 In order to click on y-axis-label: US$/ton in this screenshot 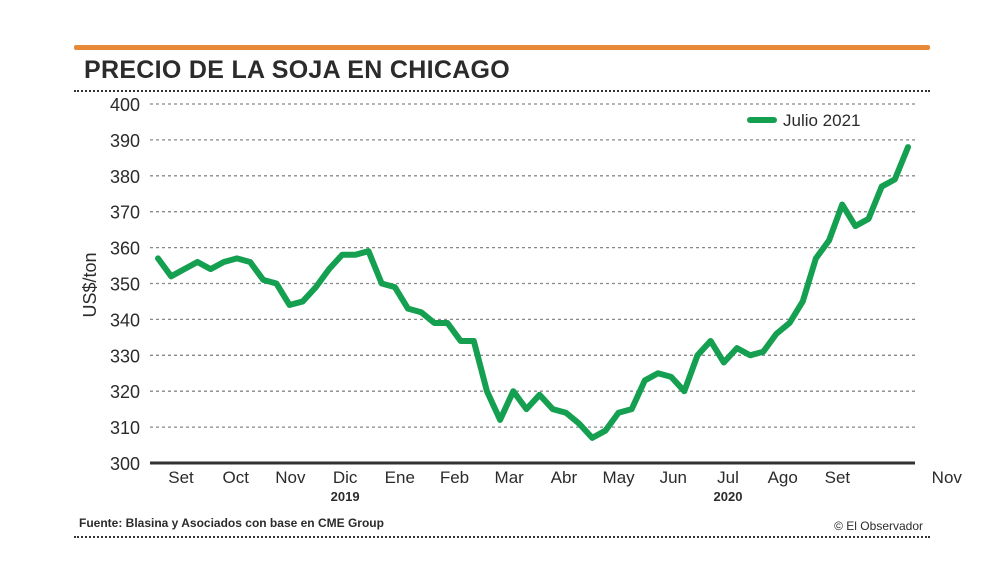, I will do `click(90, 284)`.